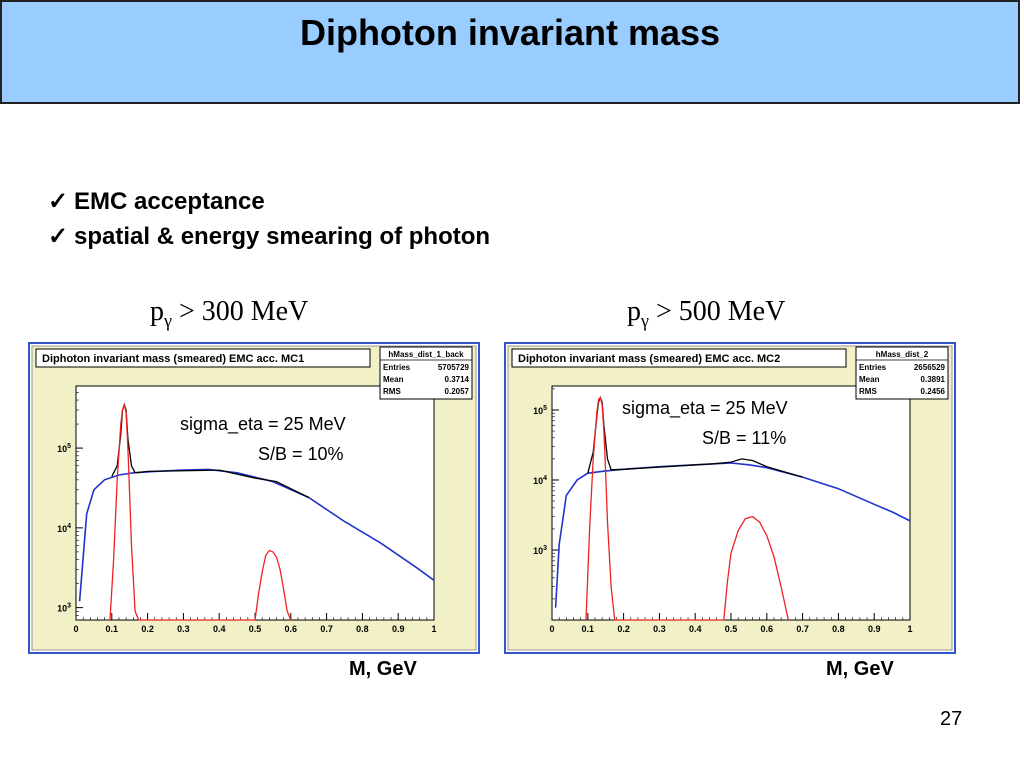 This screenshot has height=768, width=1024. Describe the element at coordinates (269, 201) in the screenshot. I see `bullet-item: ✓ EMC acceptance` at that location.